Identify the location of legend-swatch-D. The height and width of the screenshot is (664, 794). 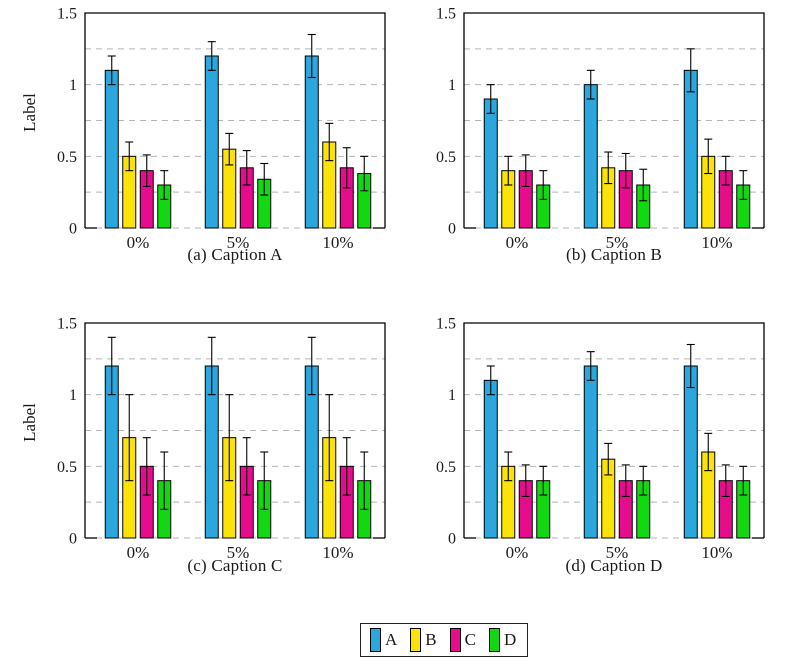
(494, 640).